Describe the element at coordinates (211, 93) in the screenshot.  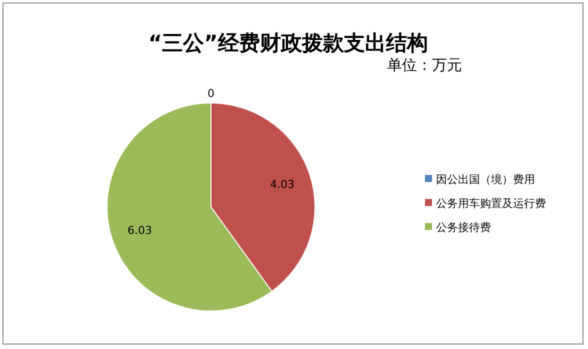
I see `text: 0` at that location.